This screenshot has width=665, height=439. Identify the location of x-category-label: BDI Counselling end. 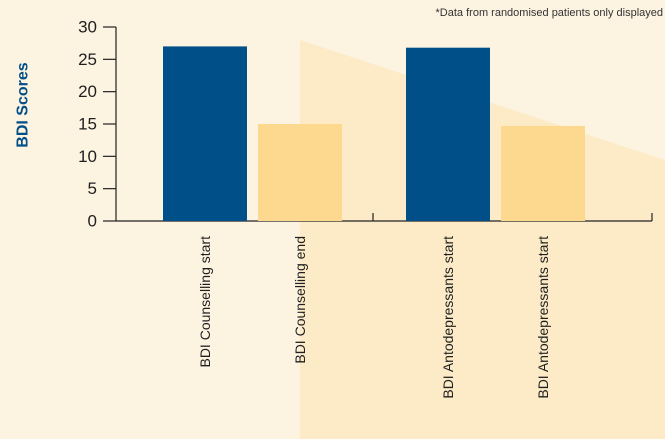
(300, 300).